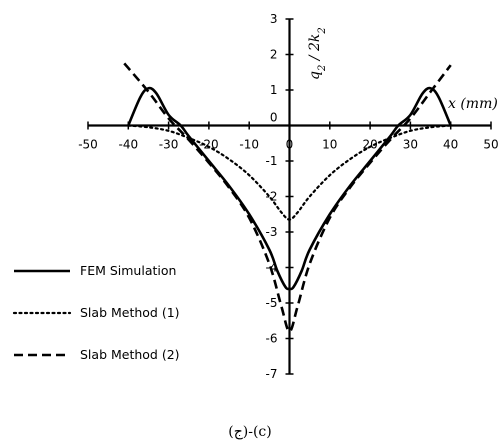 Image resolution: width=501 pixels, height=444 pixels. Describe the element at coordinates (272, 374) in the screenshot. I see `y-tick-label: -7` at that location.